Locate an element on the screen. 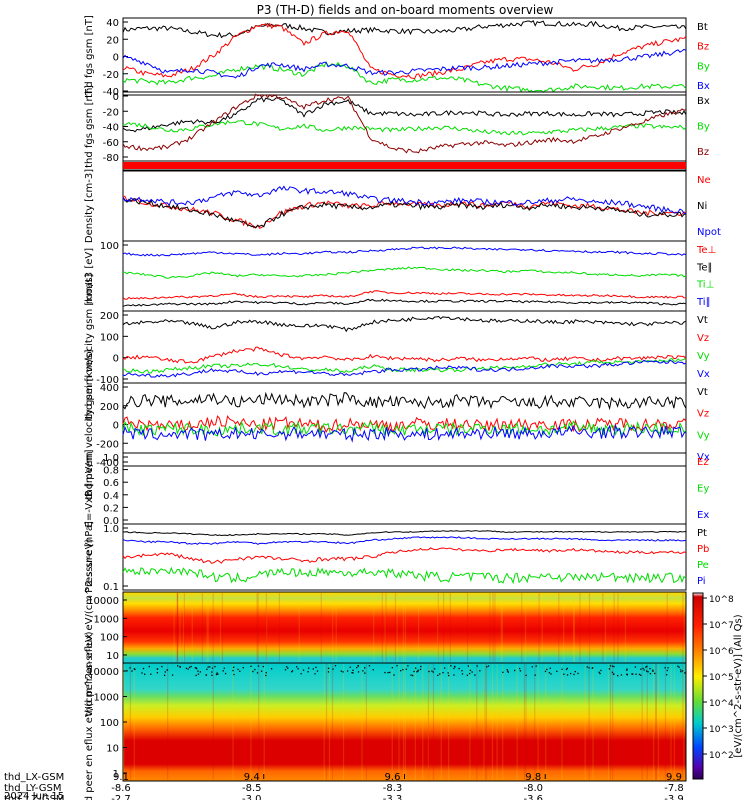 This screenshot has width=750, height=800. footer-row-value: 9.6 is located at coordinates (393, 777).